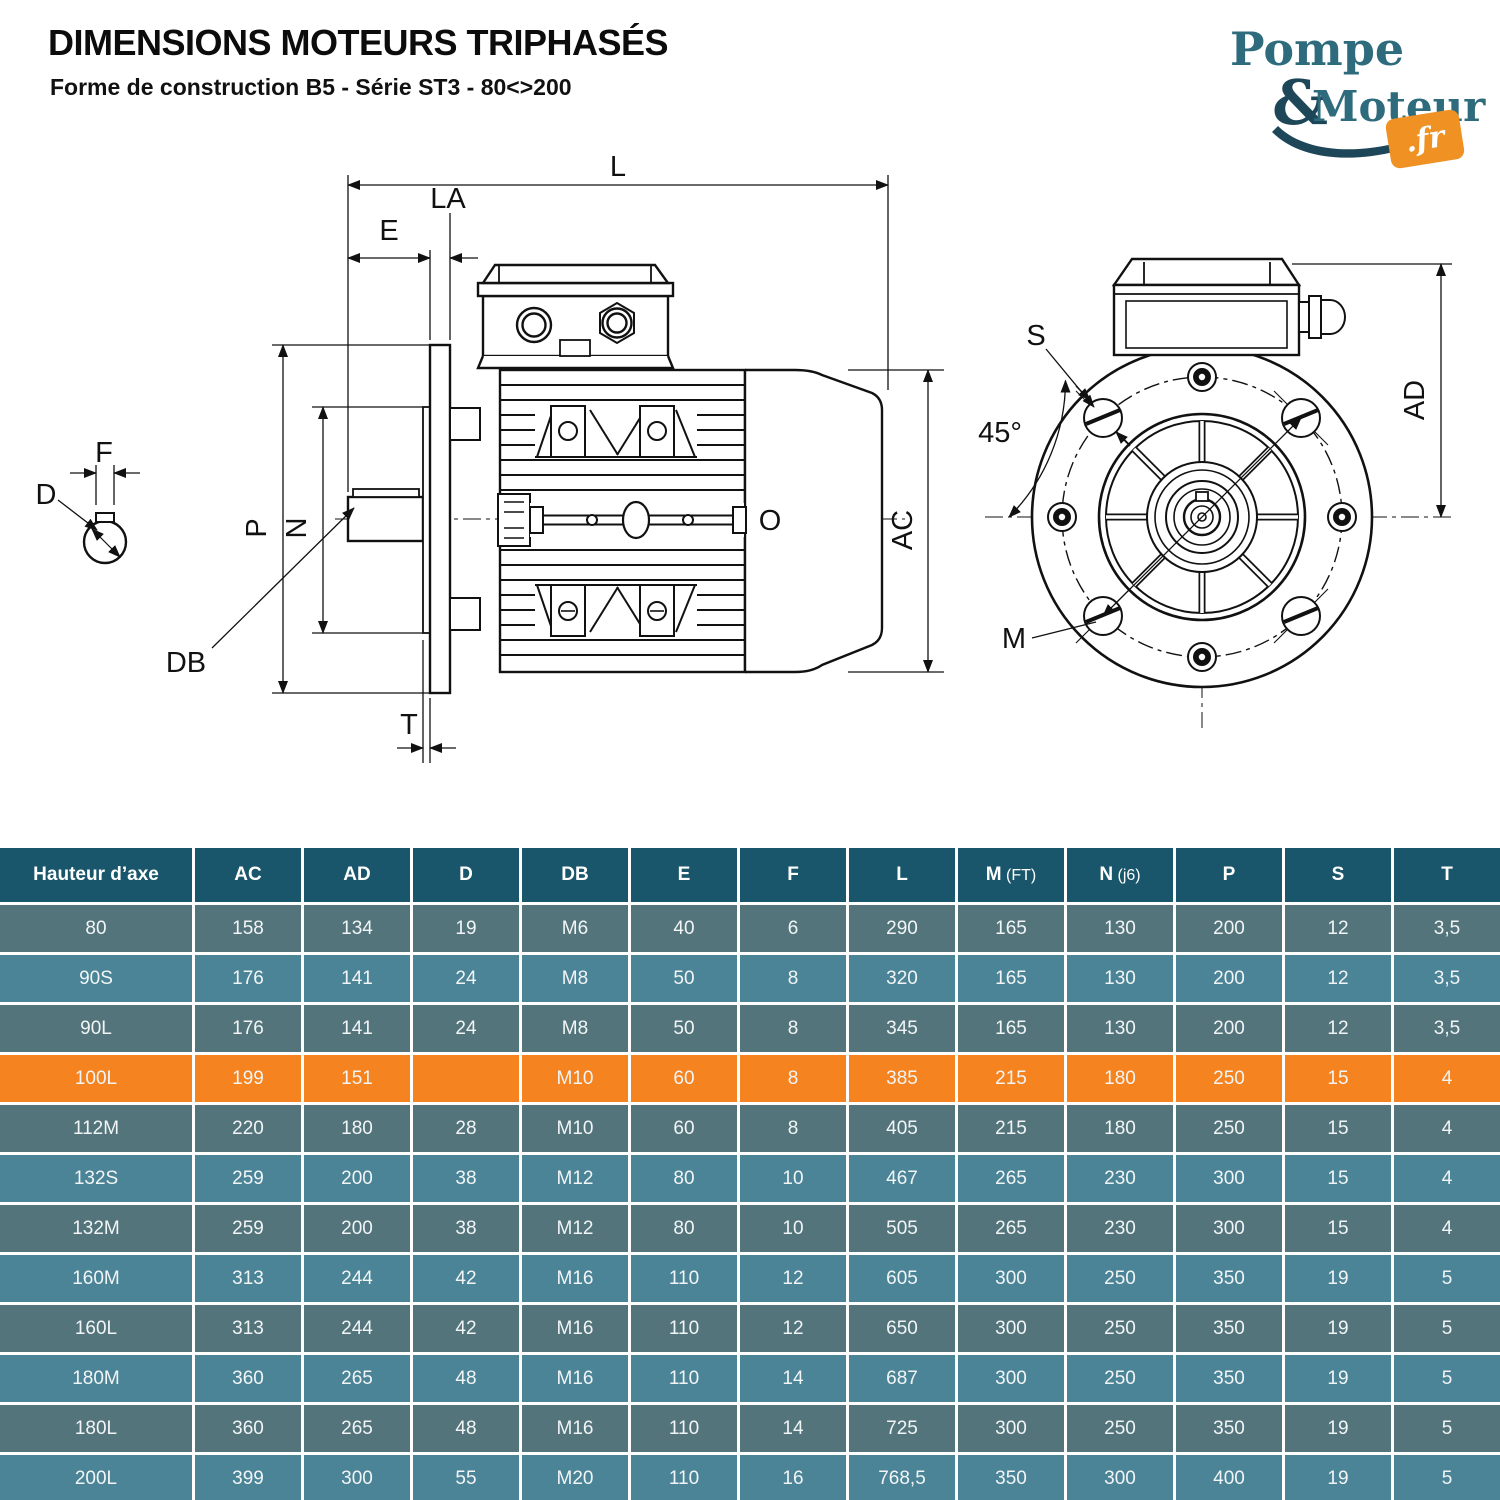 The height and width of the screenshot is (1500, 1500). I want to click on row-header-cell: 180L, so click(96, 1428).